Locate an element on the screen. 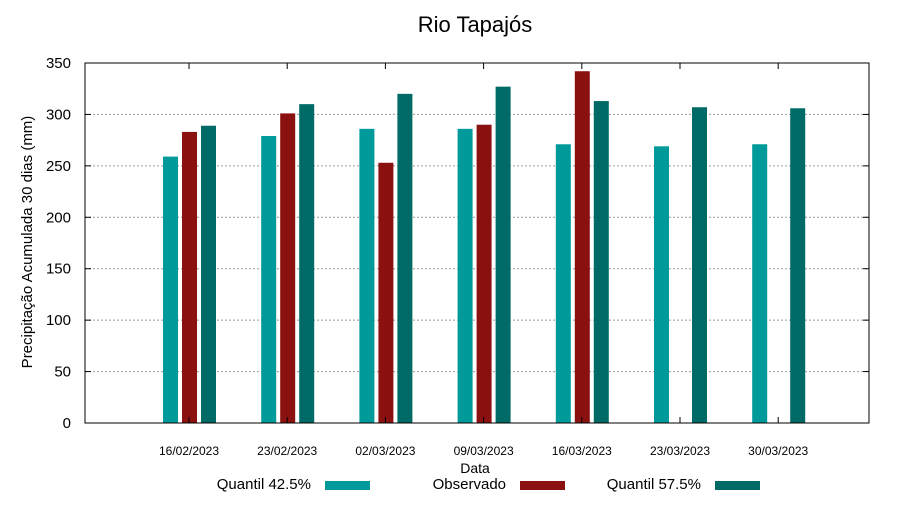  y-tick-label: 50 is located at coordinates (62, 372).